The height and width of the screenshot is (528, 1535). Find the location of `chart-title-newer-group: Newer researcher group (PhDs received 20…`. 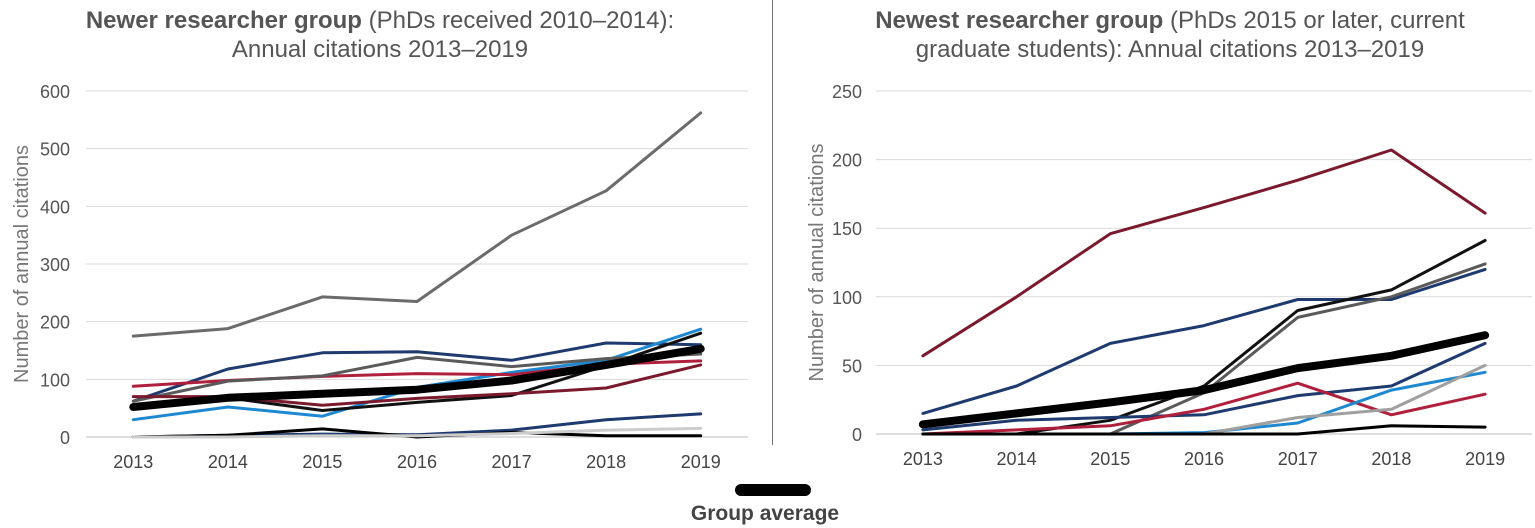

chart-title-newer-group: Newer researcher group (PhDs received 20… is located at coordinates (380, 35).